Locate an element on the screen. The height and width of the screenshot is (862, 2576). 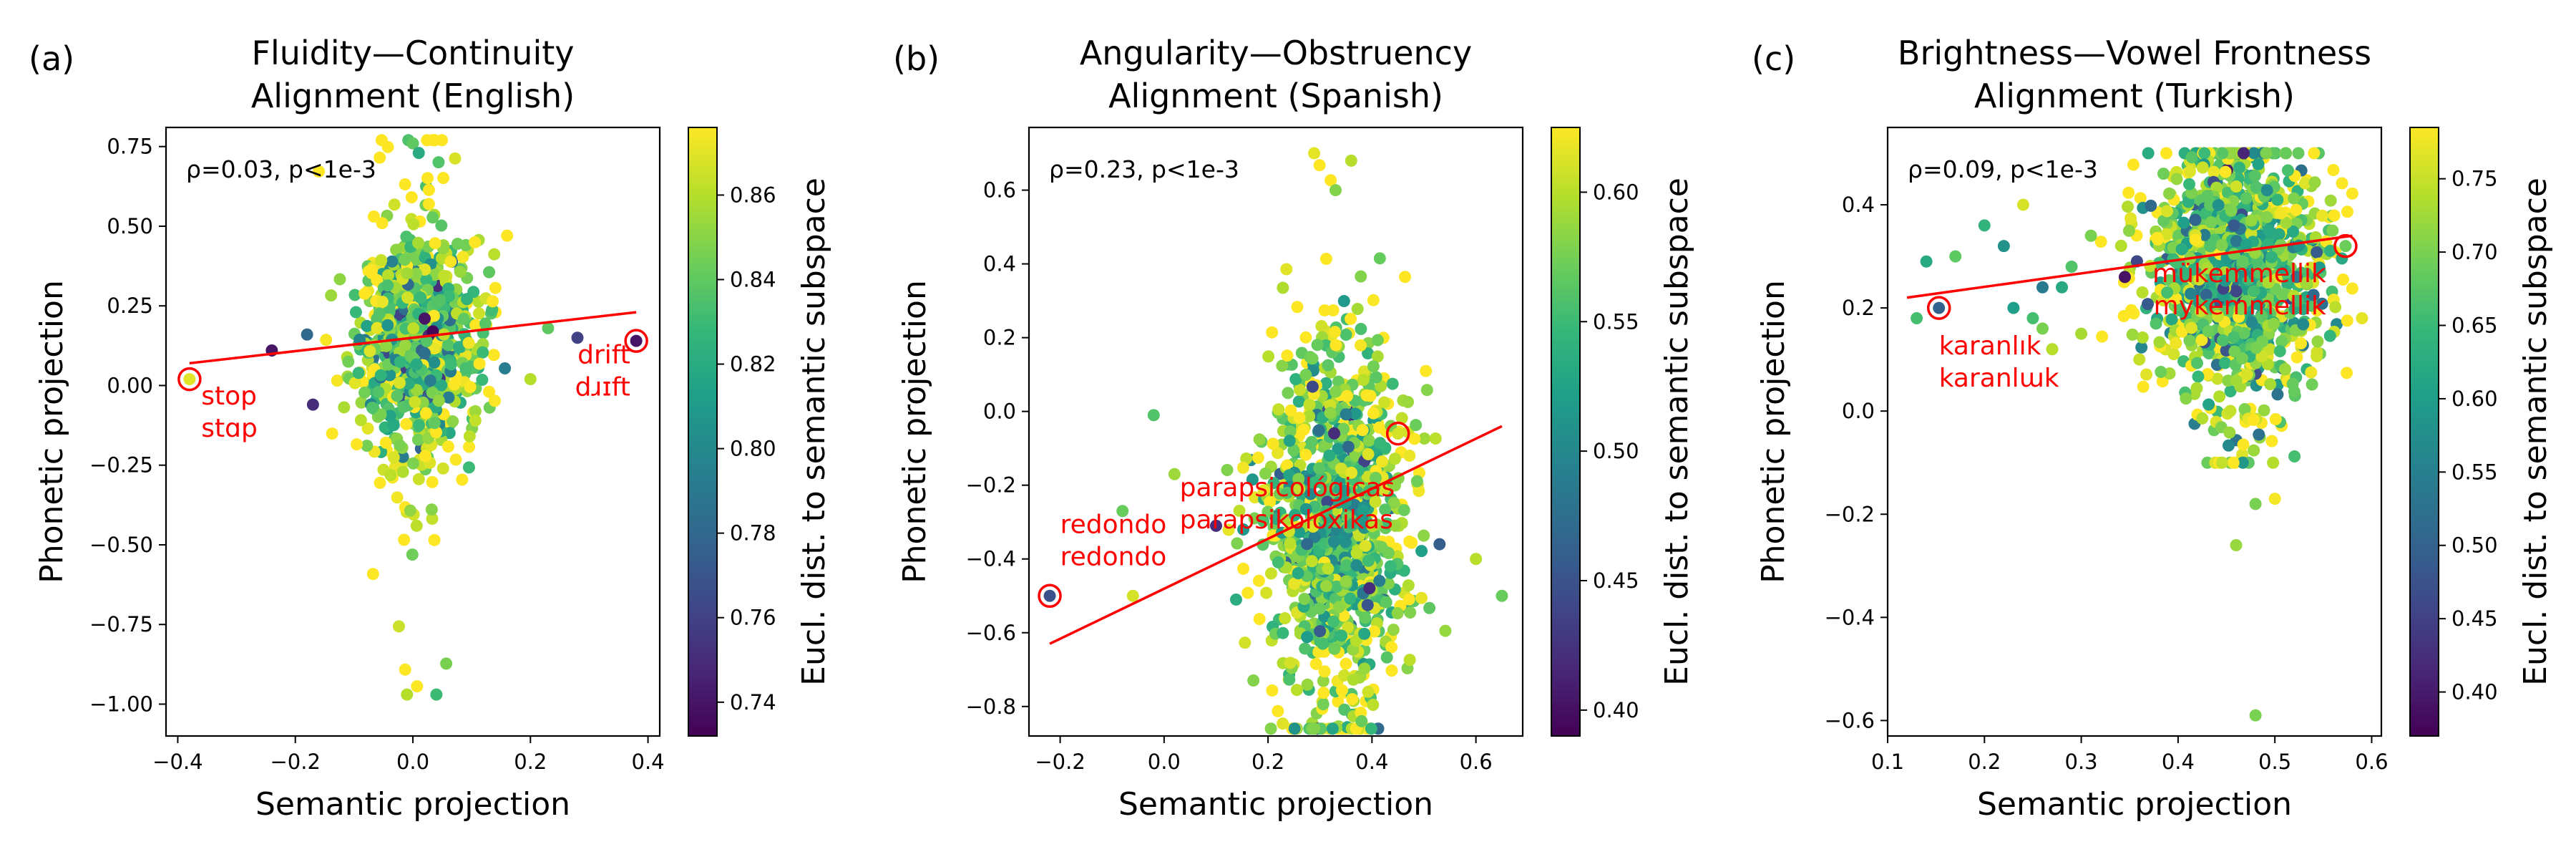
x-tick-label: −0.2 is located at coordinates (295, 762).